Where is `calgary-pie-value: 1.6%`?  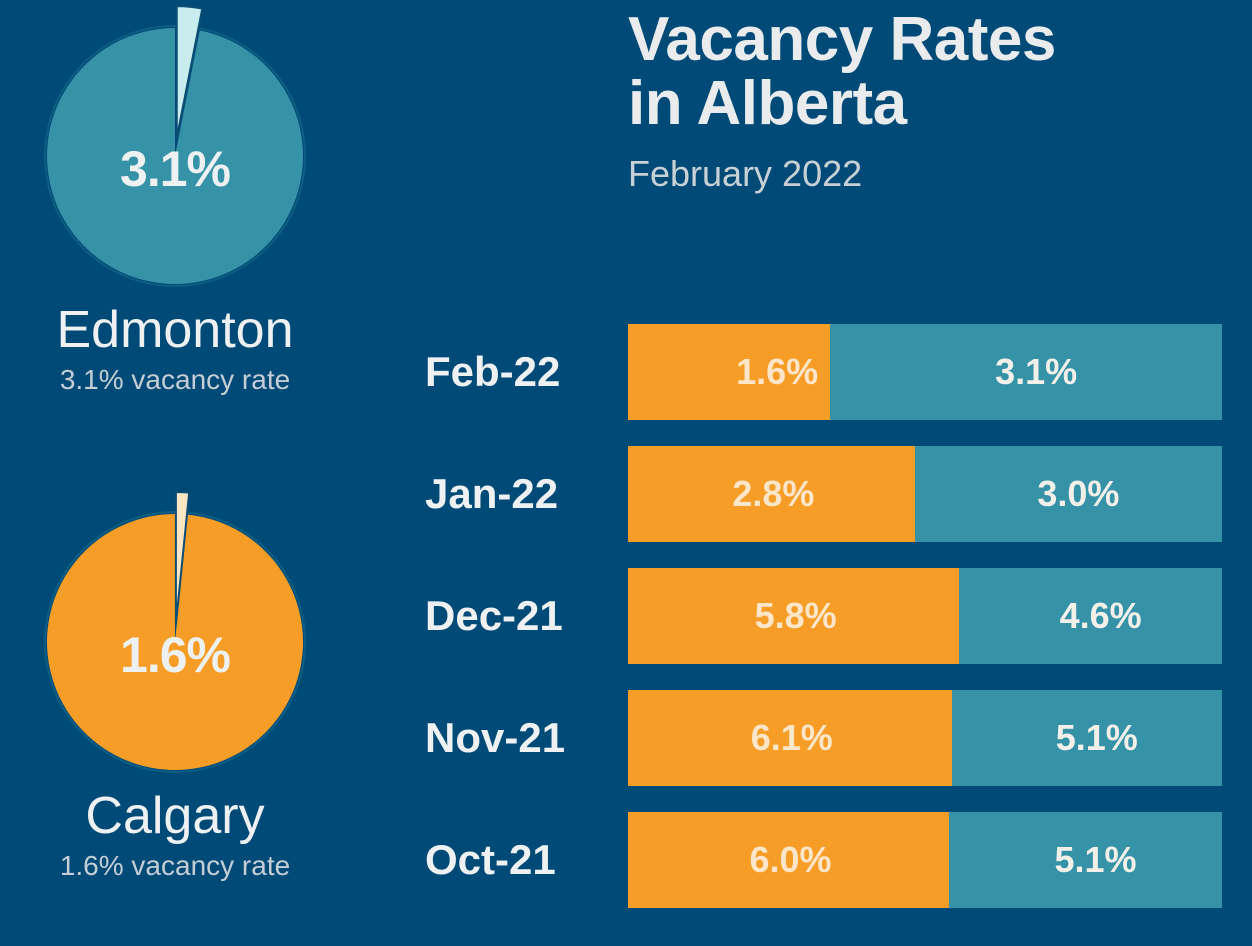 calgary-pie-value: 1.6% is located at coordinates (175, 655).